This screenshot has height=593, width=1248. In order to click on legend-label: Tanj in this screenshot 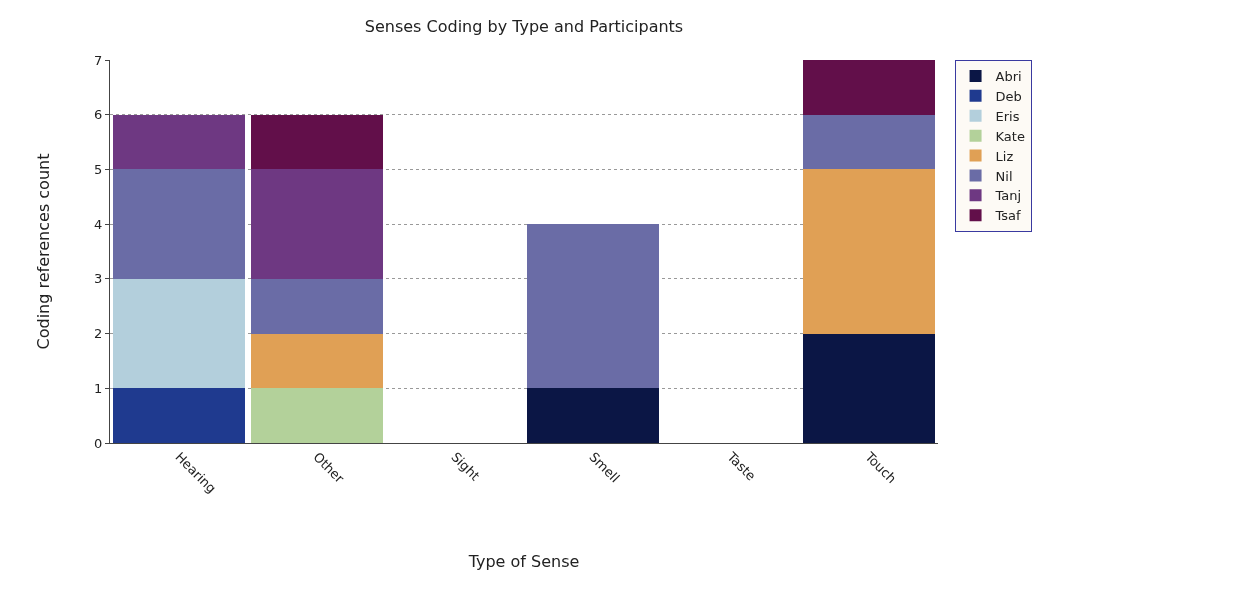, I will do `click(1008, 196)`.